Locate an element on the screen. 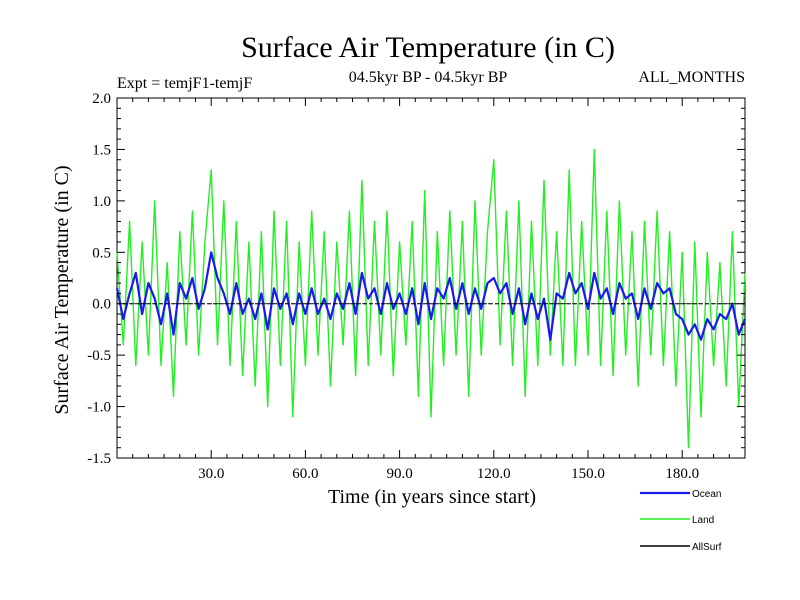 This screenshot has width=800, height=600. legend-label-land: Land is located at coordinates (703, 520).